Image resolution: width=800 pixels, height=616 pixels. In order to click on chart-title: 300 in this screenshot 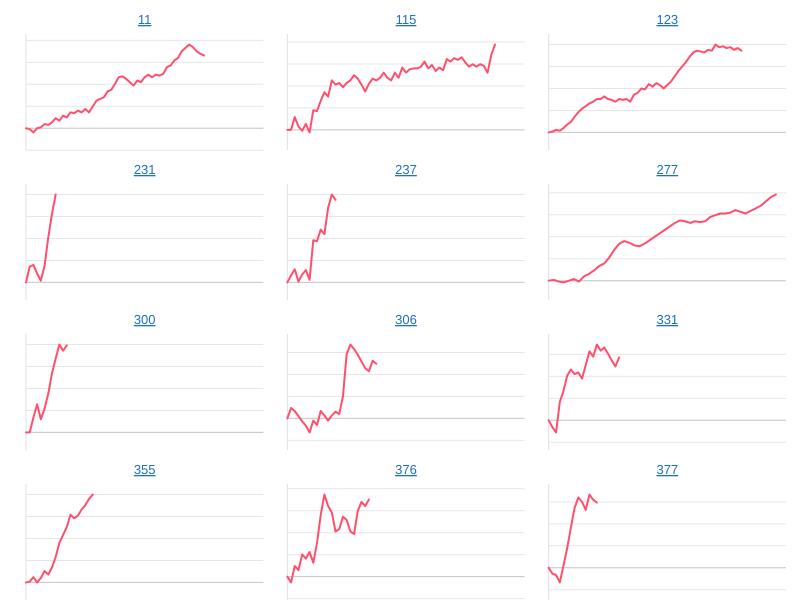, I will do `click(145, 319)`.